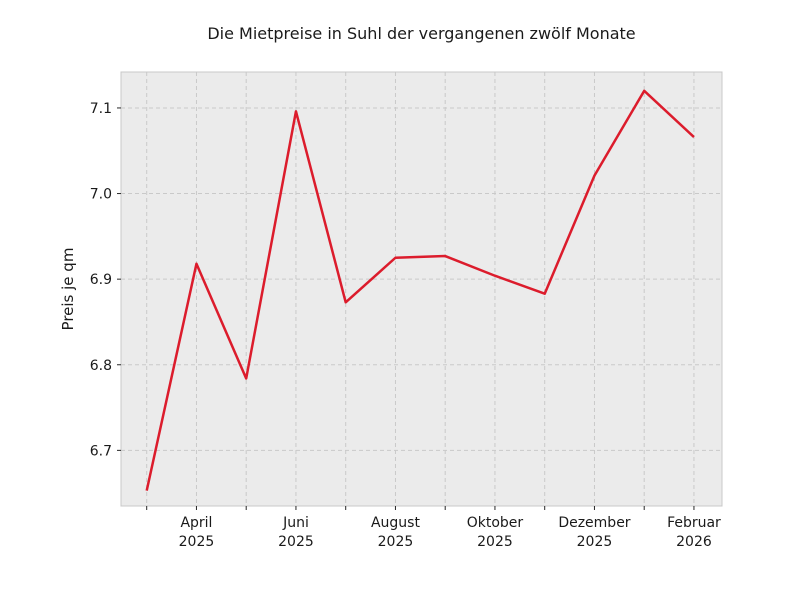 Image resolution: width=800 pixels, height=600 pixels. I want to click on y-tick-label: 6.7, so click(101, 451).